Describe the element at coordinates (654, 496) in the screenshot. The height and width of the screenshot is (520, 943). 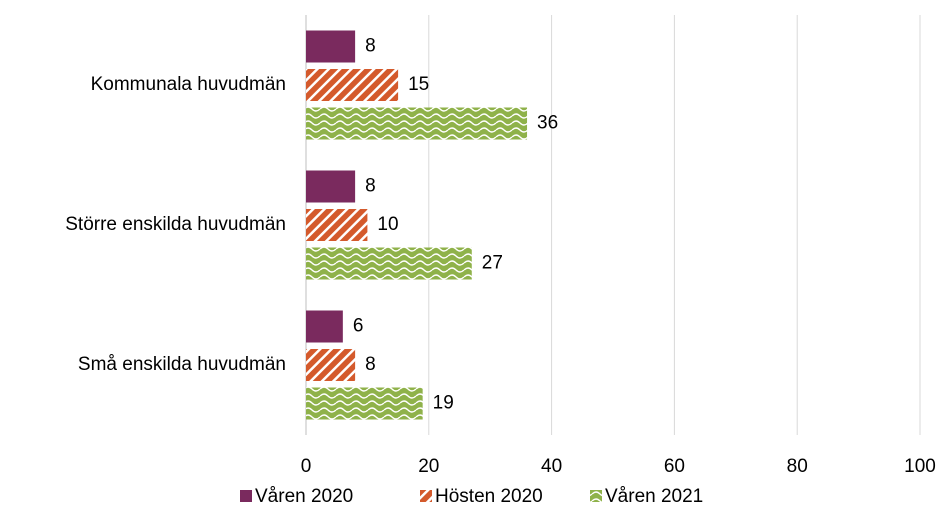
I see `legend-label: Våren 2021` at that location.